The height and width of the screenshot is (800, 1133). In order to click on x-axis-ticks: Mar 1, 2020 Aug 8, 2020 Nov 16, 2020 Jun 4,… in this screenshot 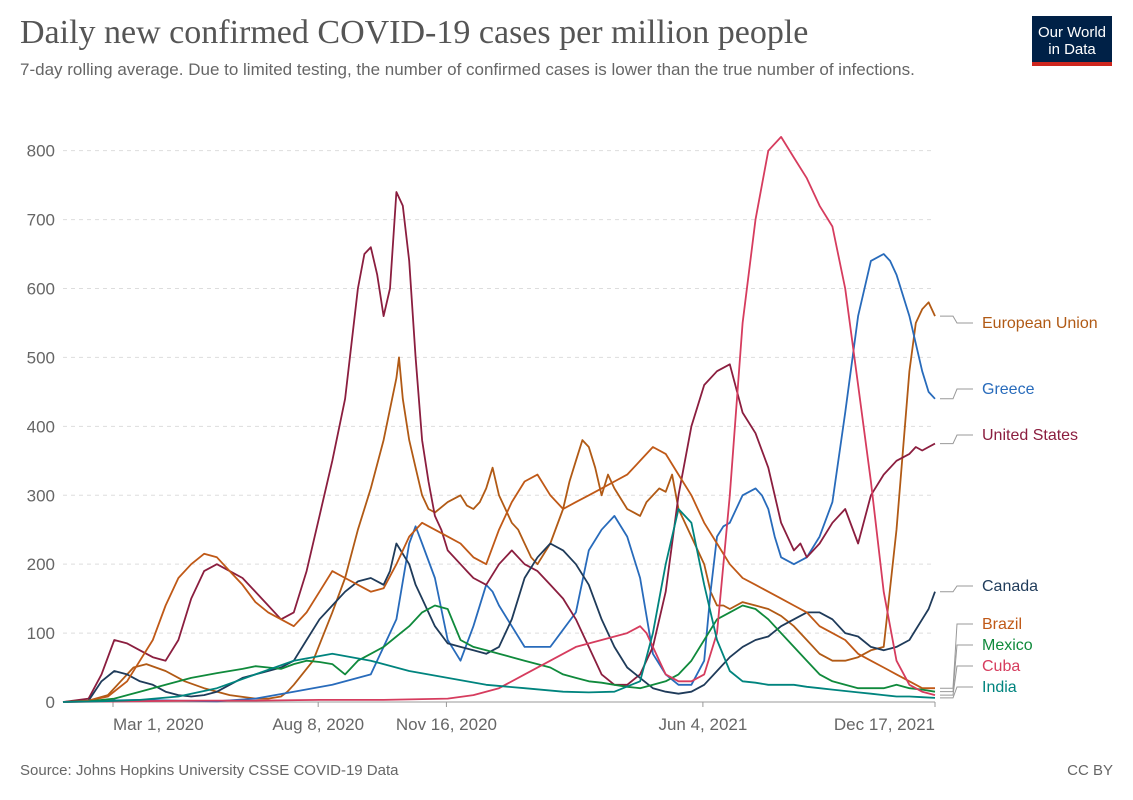, I will do `click(524, 718)`.